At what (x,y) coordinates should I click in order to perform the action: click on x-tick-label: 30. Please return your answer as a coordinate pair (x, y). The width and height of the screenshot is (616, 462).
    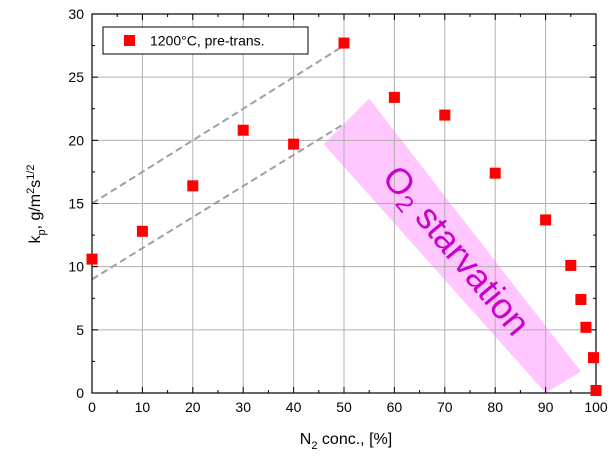
    Looking at the image, I should click on (243, 407).